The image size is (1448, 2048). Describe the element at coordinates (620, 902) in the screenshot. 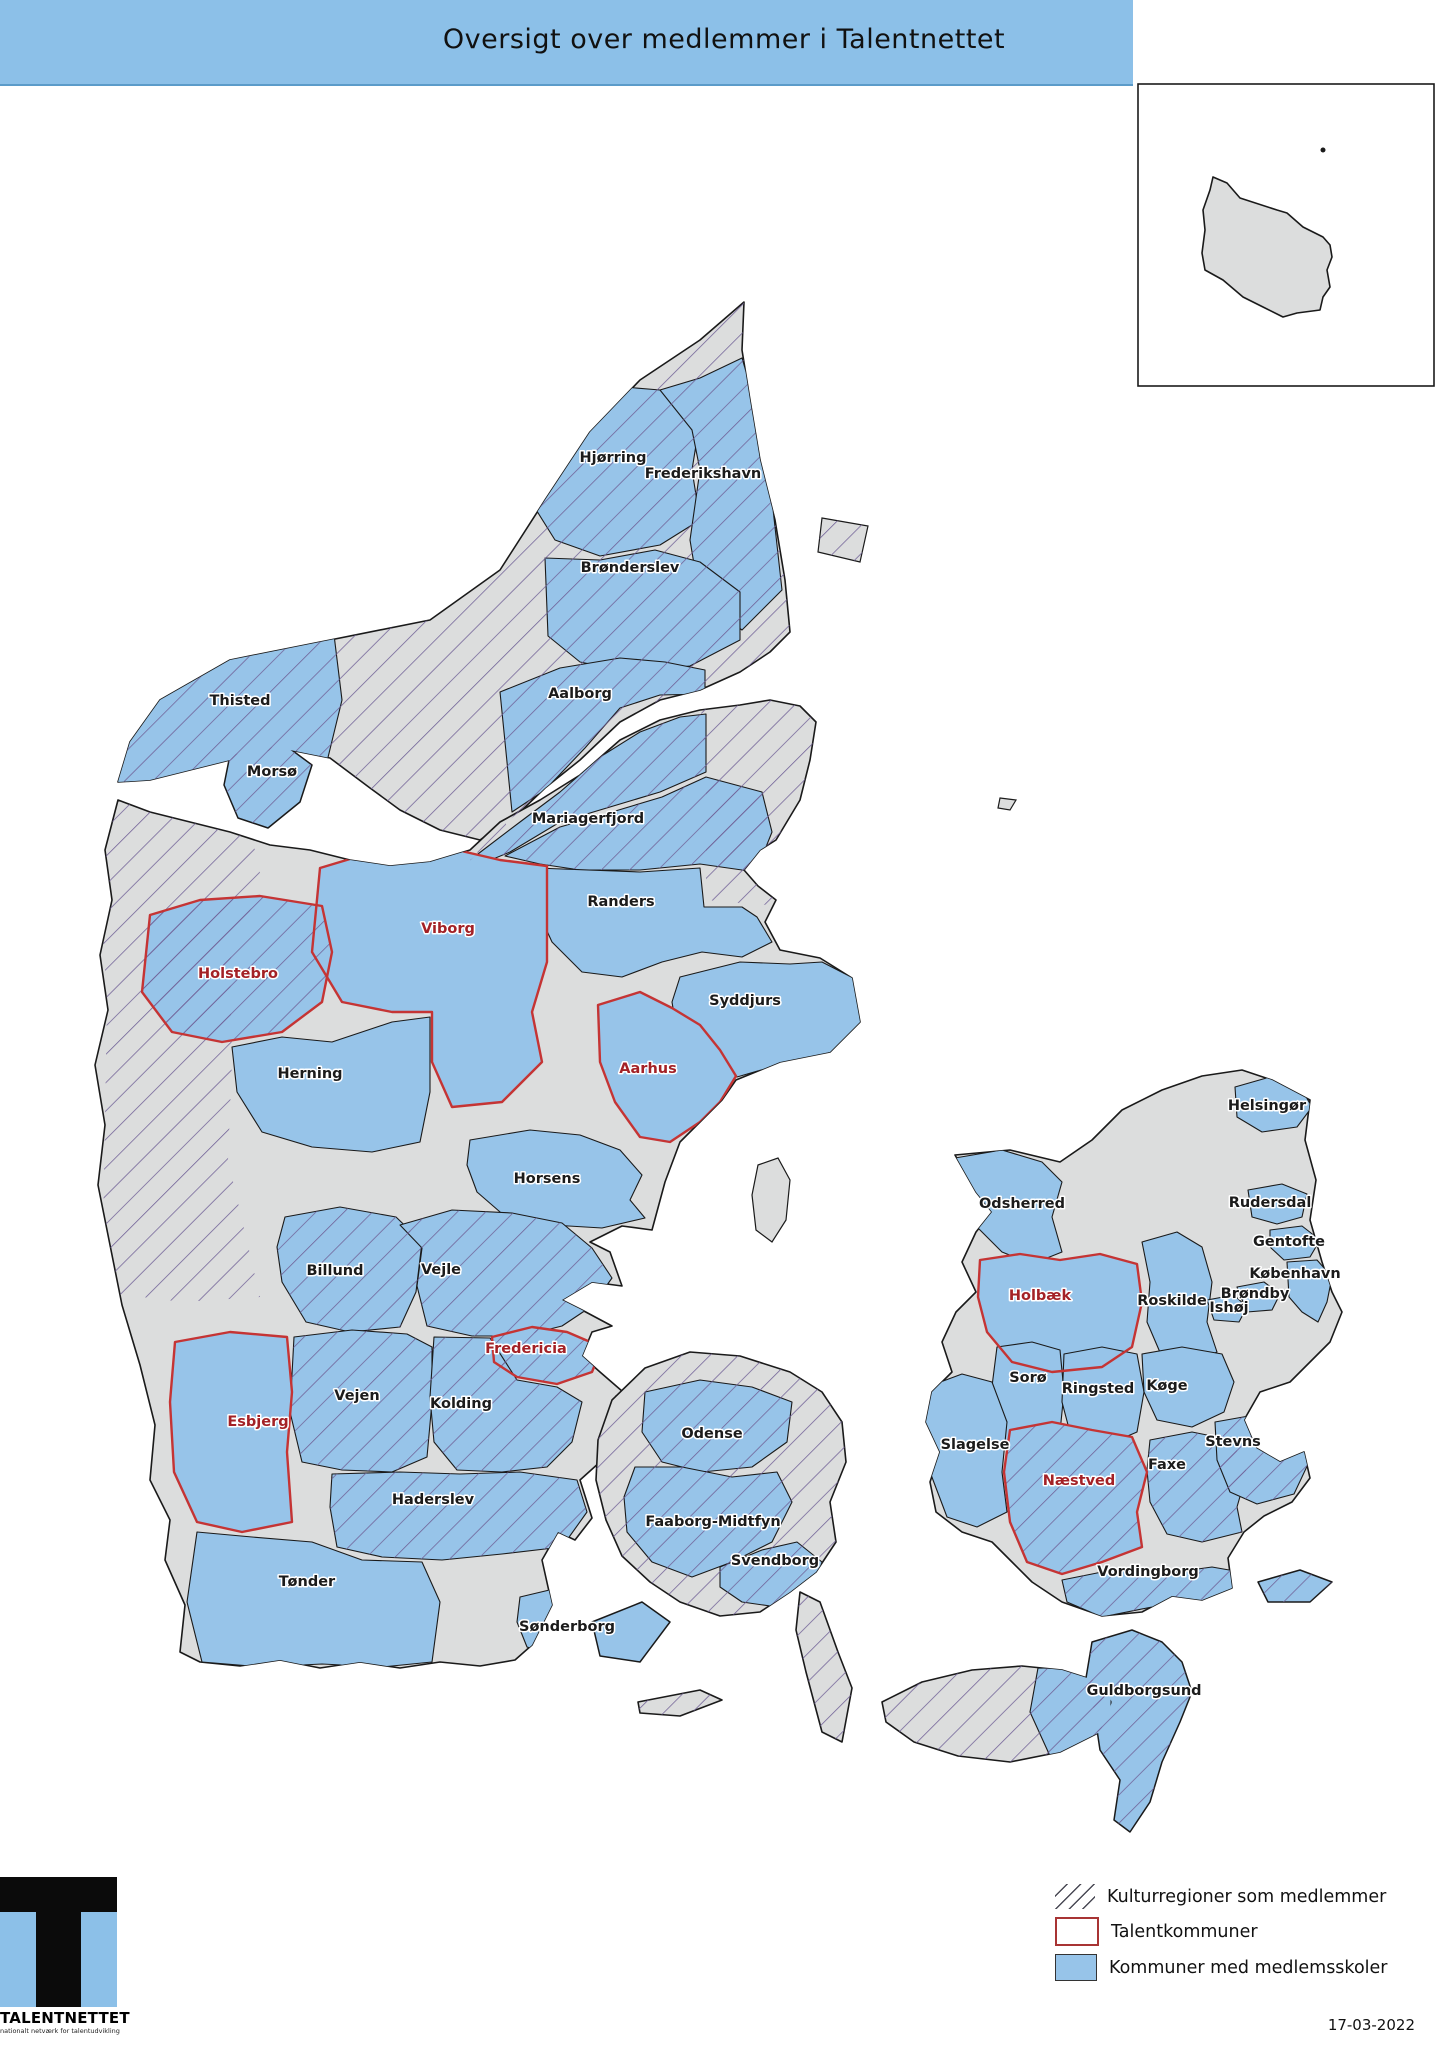

I see `label-randers: Randers` at that location.